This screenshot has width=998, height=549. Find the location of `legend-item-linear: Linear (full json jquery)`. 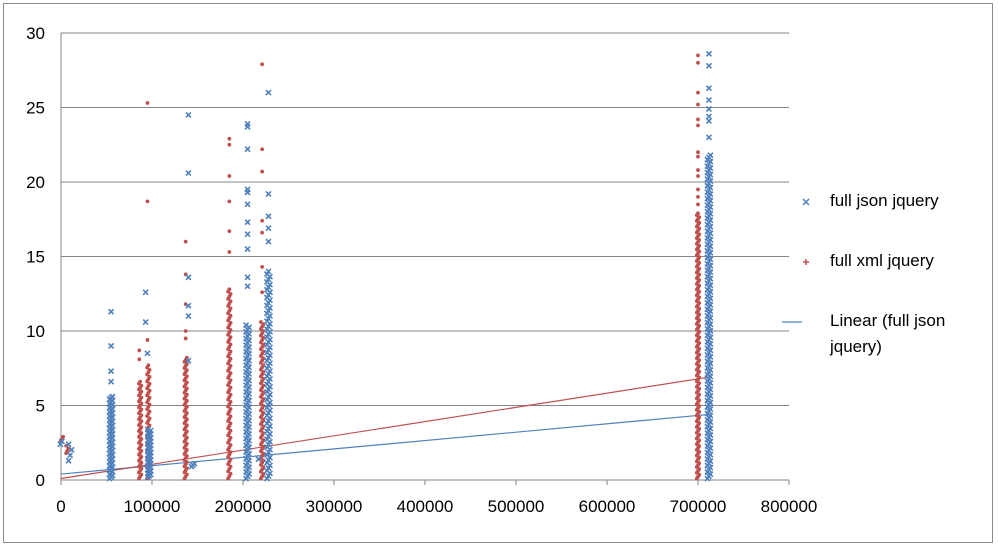

legend-item-linear: Linear (full json jquery) is located at coordinates (884, 336).